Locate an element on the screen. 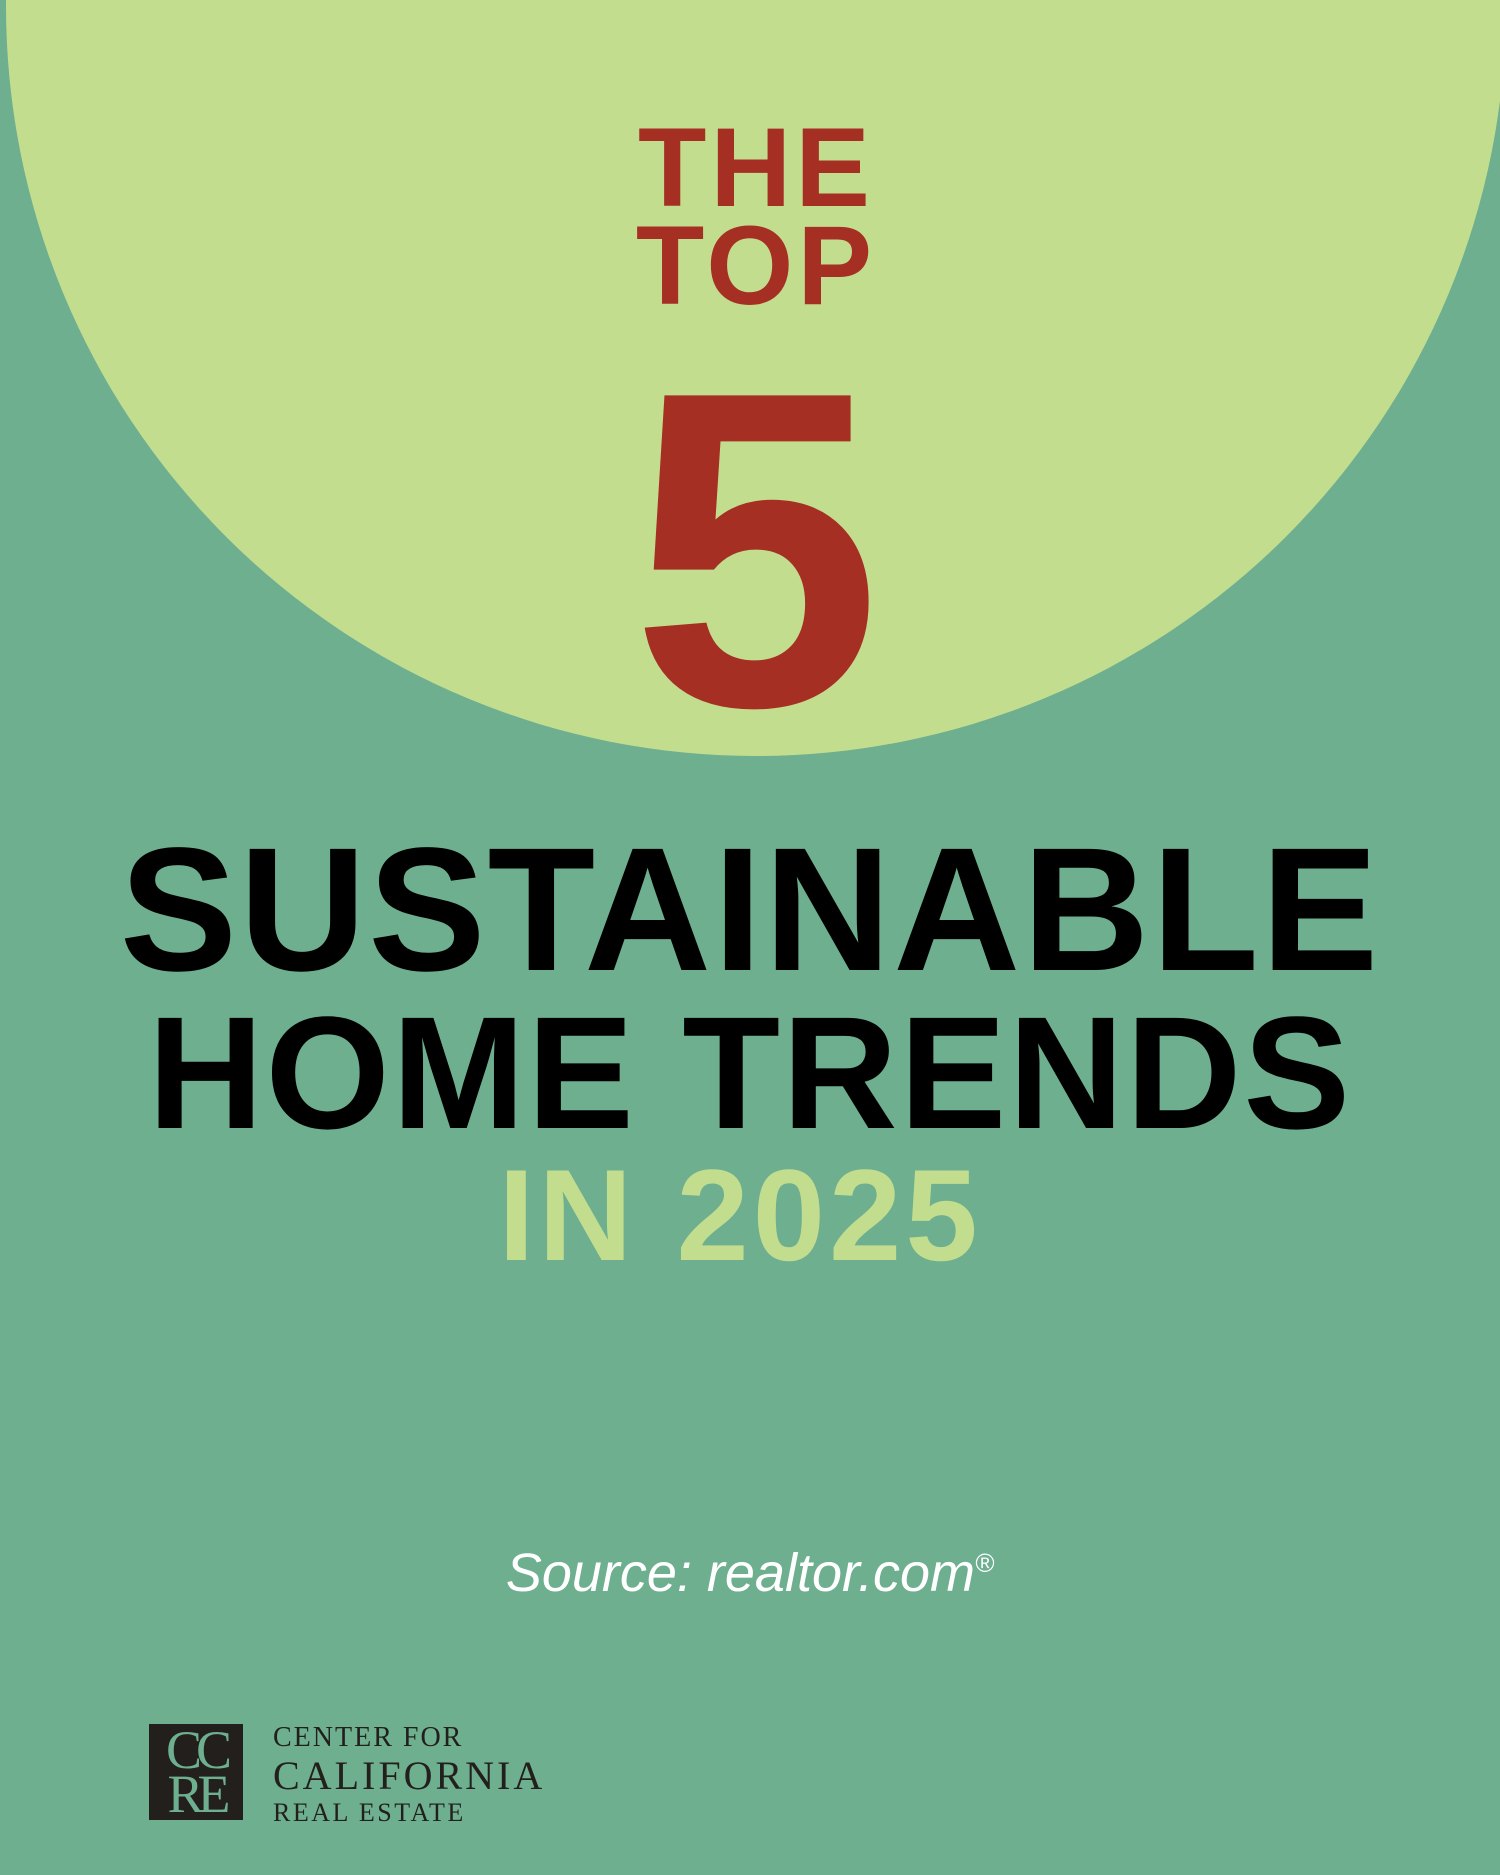 This screenshot has height=1875, width=1500. ccre-logo-text: CENTER FOR CALIFORNIA REAL ESTATE is located at coordinates (409, 1775).